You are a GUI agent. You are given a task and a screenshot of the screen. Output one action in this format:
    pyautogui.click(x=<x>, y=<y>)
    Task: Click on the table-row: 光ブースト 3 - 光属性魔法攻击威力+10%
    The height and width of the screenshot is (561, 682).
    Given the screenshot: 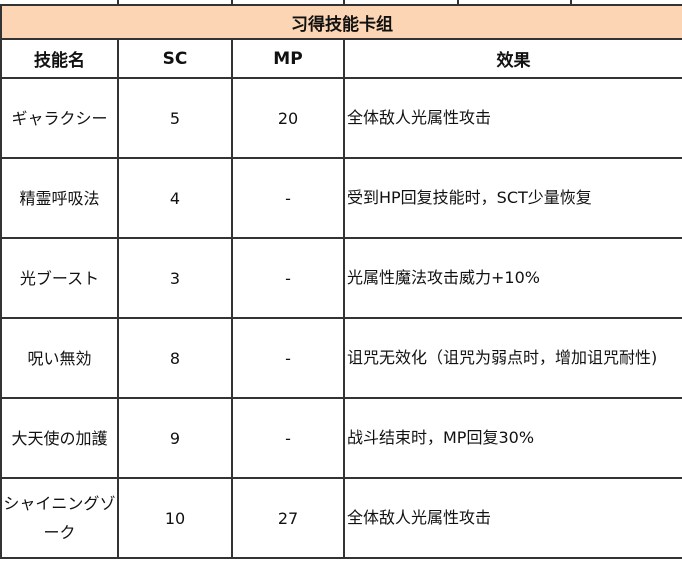 What is the action you would take?
    pyautogui.click(x=341, y=278)
    